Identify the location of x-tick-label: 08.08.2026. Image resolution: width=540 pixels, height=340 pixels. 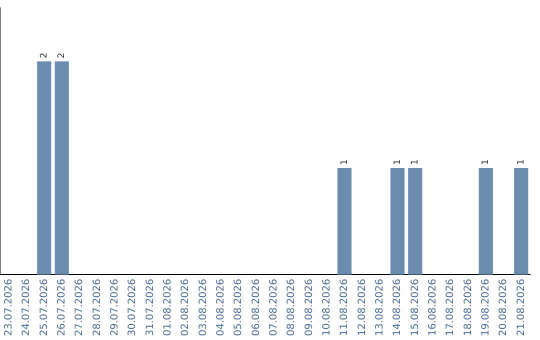
(292, 307).